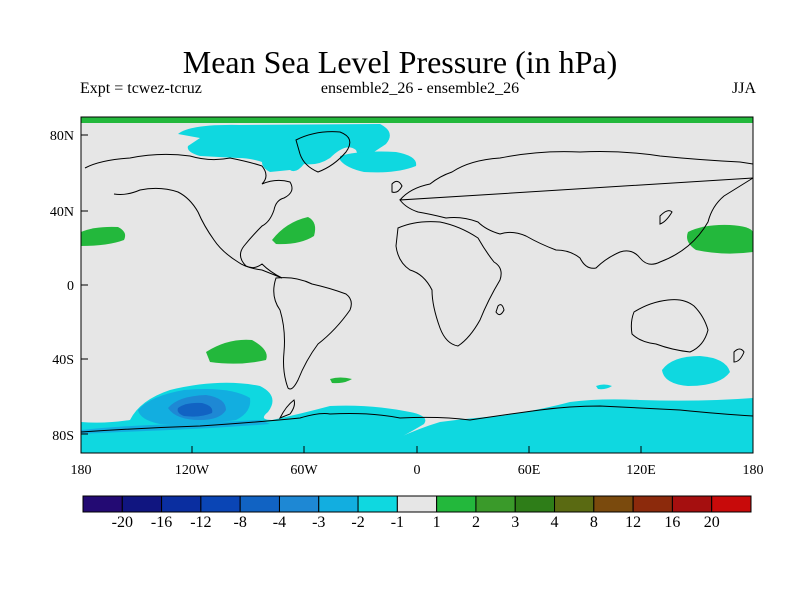  I want to click on latitude-labels: 80N 40N 0 40S 80S, so click(62, 286).